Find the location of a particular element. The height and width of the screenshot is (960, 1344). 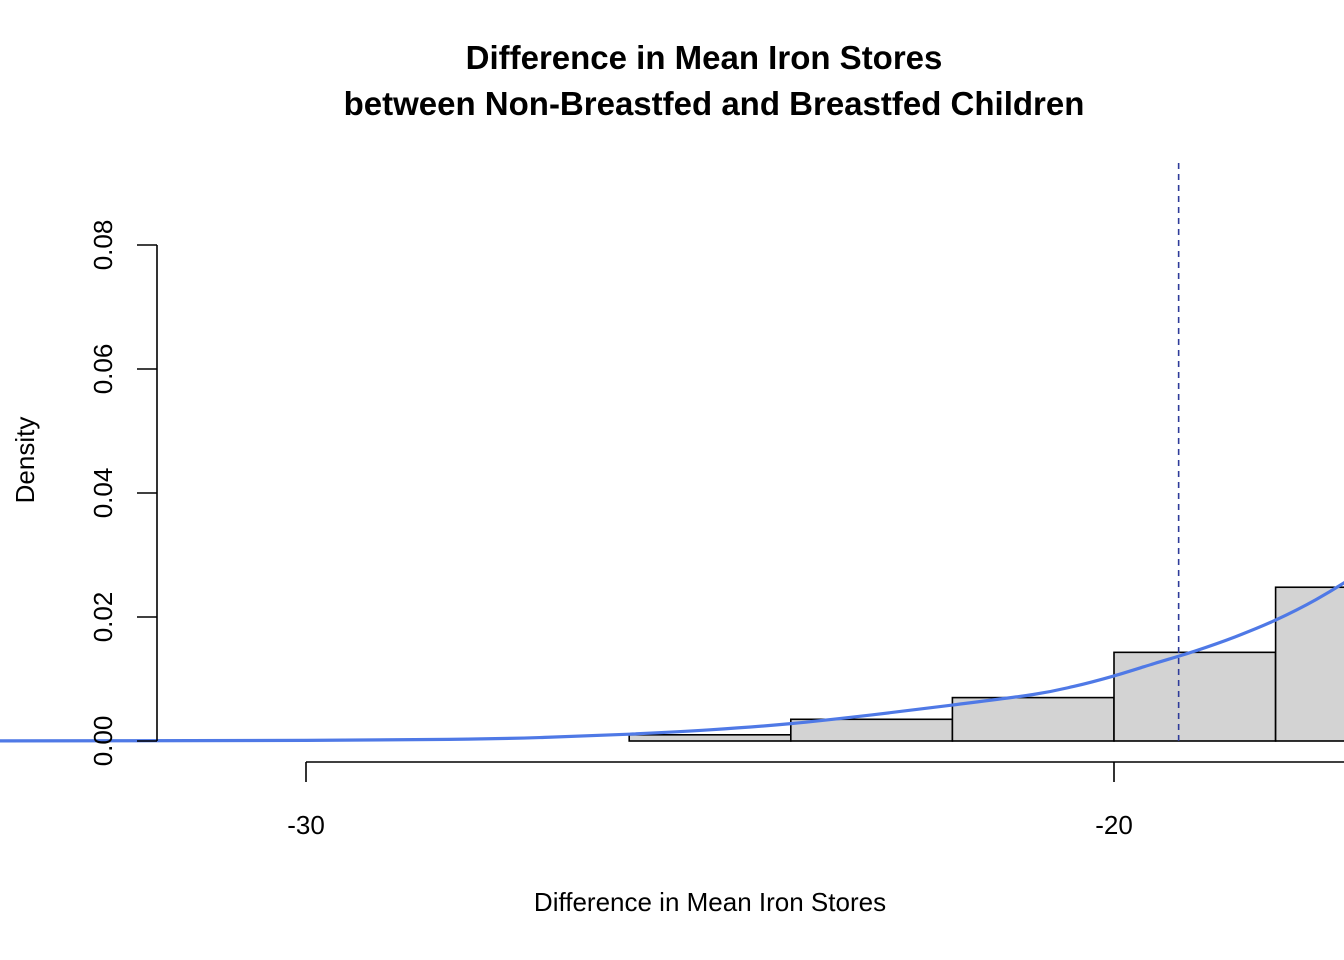

x-tick-label: -20 is located at coordinates (1114, 825).